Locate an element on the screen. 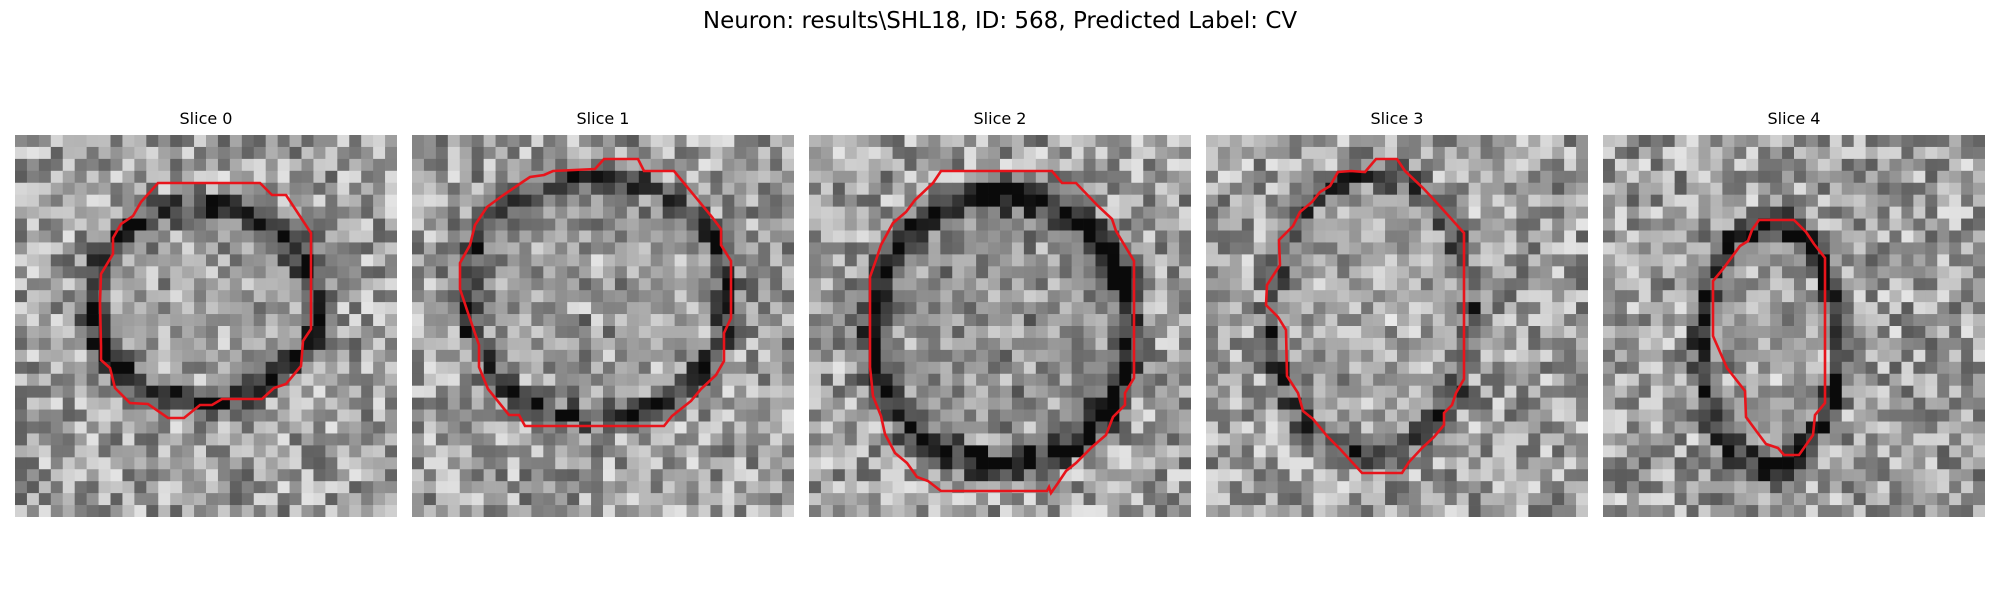  slice-title: Slice 1 is located at coordinates (603, 118).